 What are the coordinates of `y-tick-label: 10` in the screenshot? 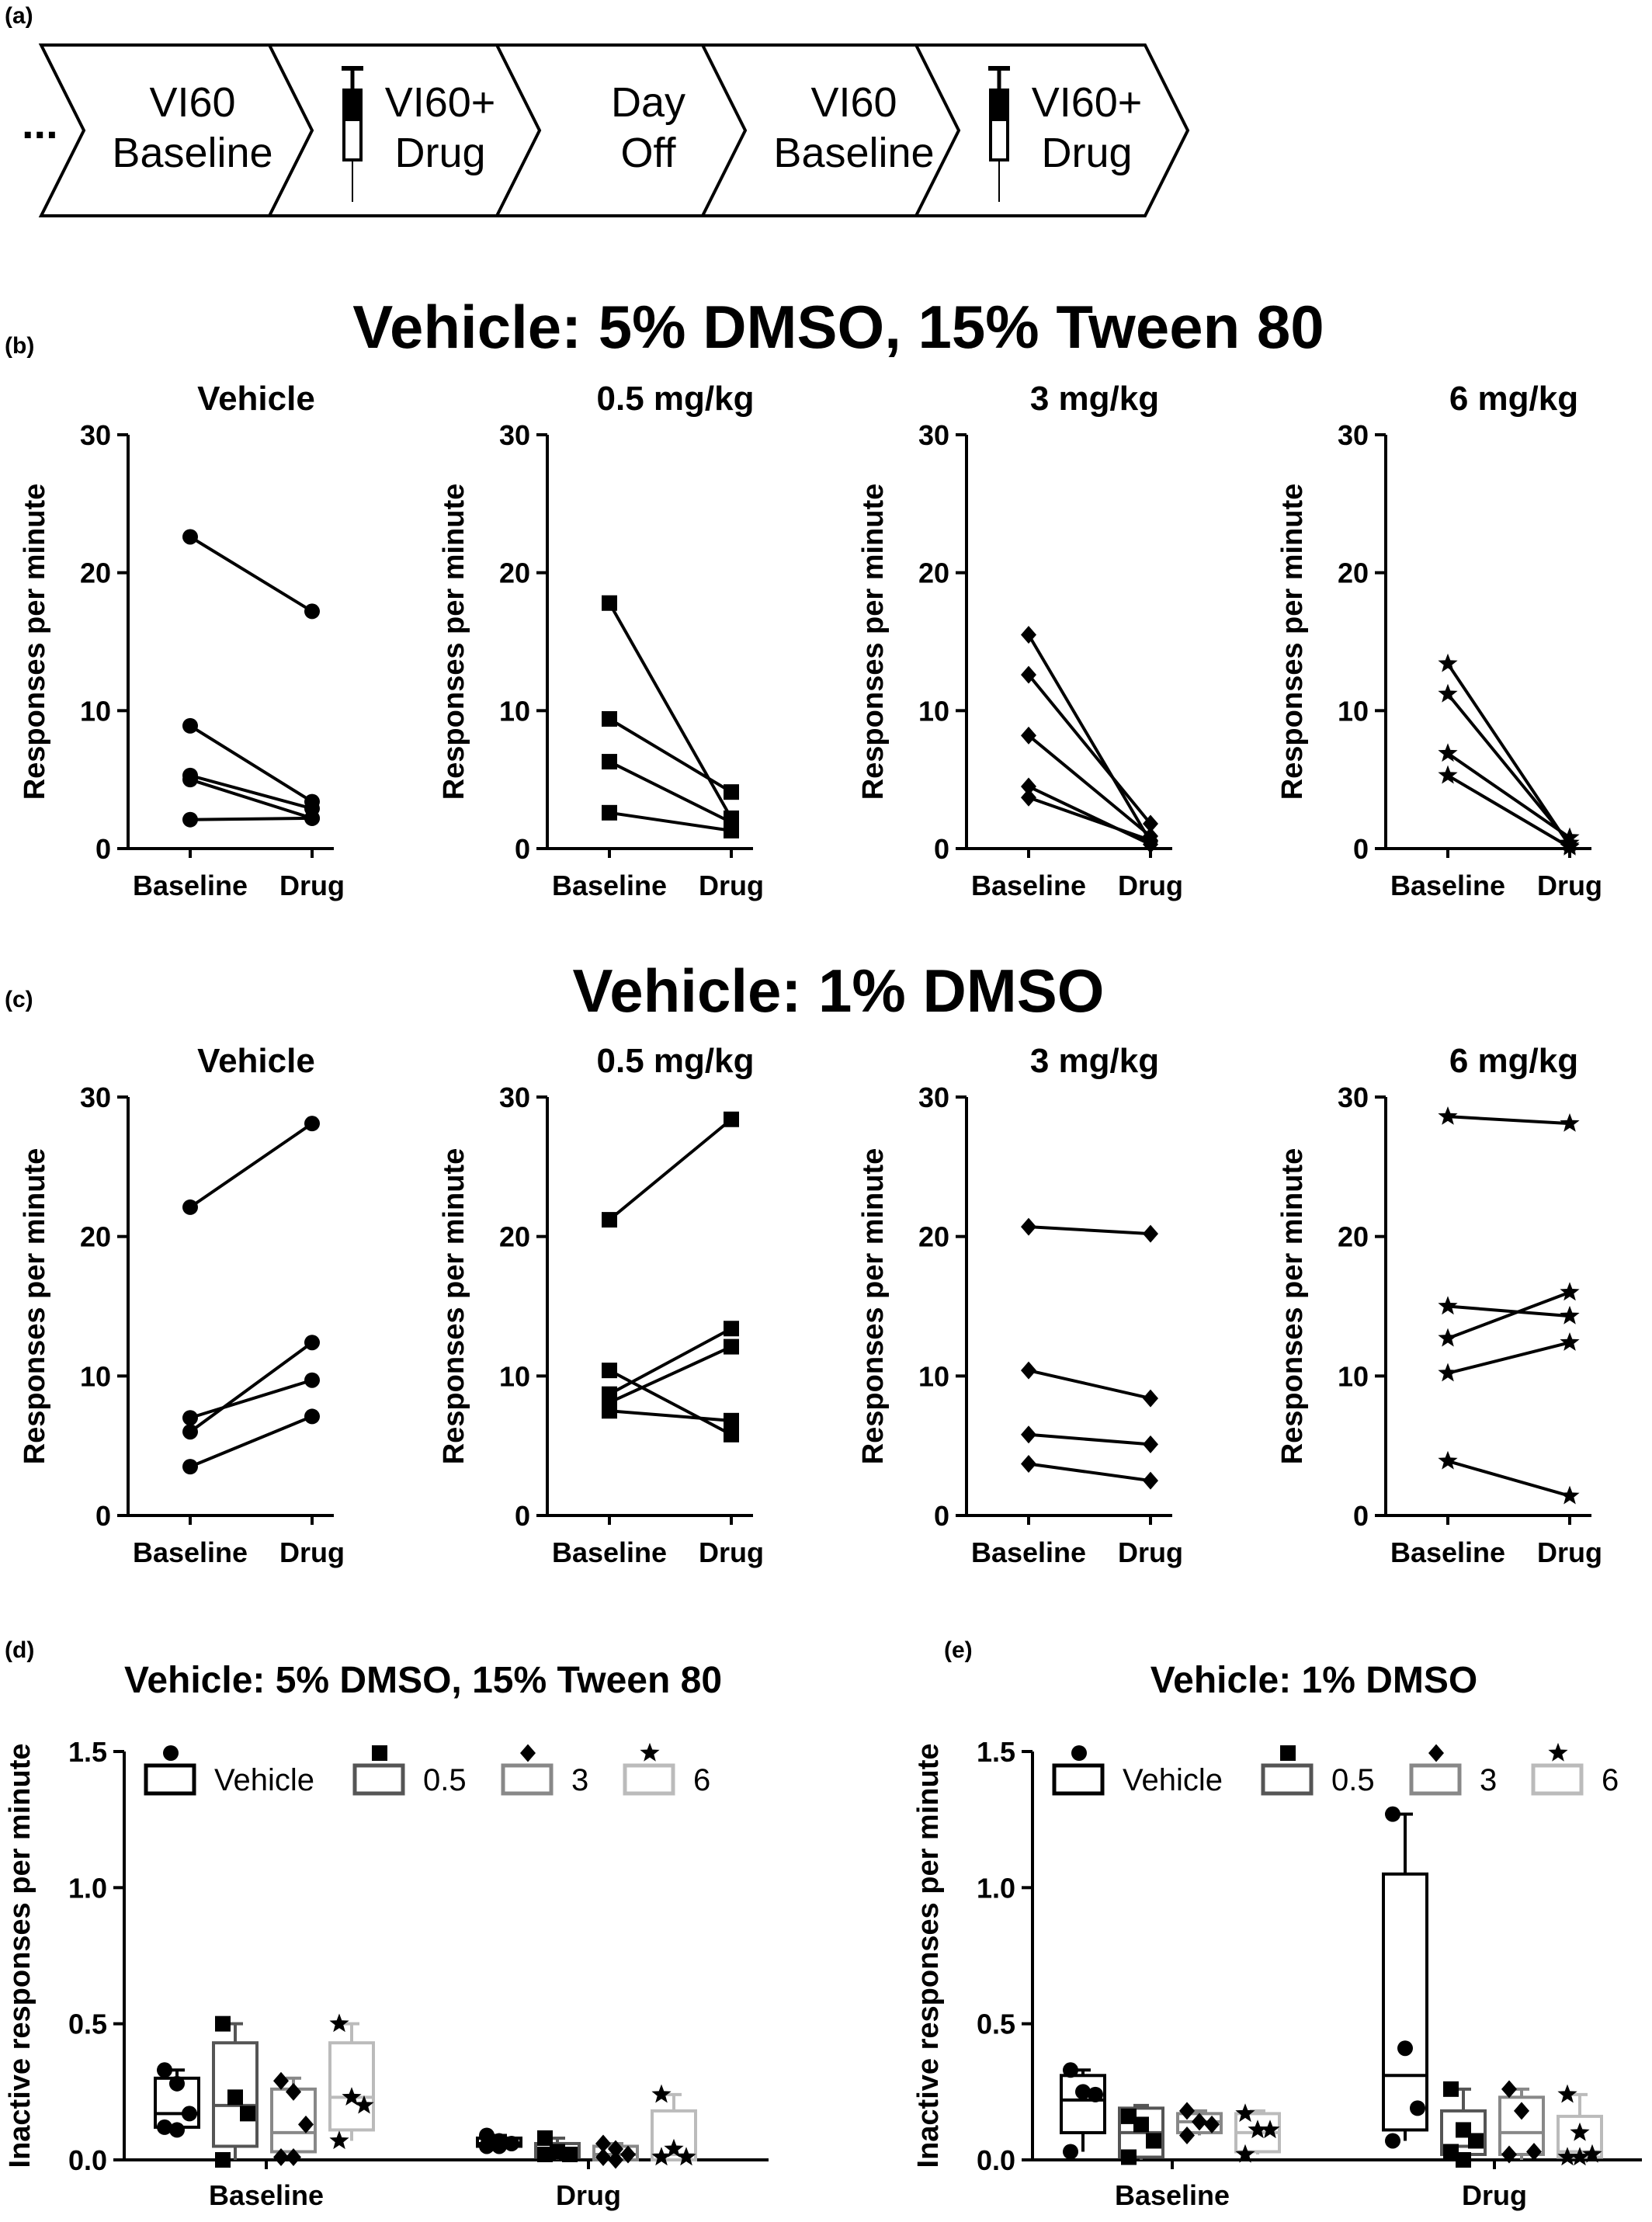 It's located at (514, 711).